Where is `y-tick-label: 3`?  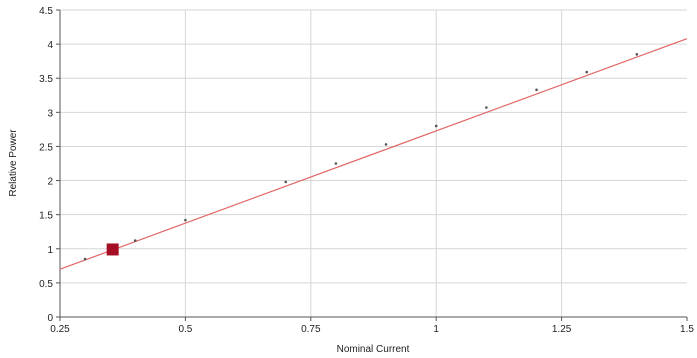
y-tick-label: 3 is located at coordinates (50, 113).